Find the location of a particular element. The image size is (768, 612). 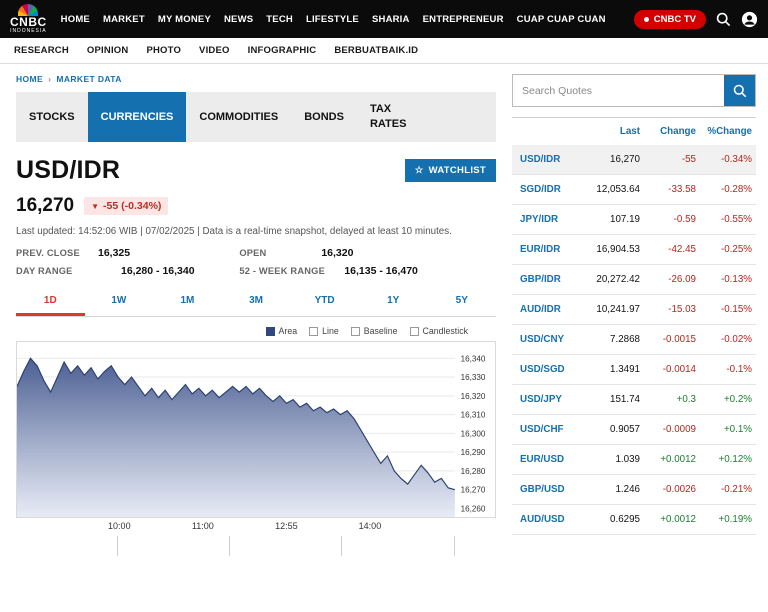

range-tab-ytd: YTD is located at coordinates (324, 300).